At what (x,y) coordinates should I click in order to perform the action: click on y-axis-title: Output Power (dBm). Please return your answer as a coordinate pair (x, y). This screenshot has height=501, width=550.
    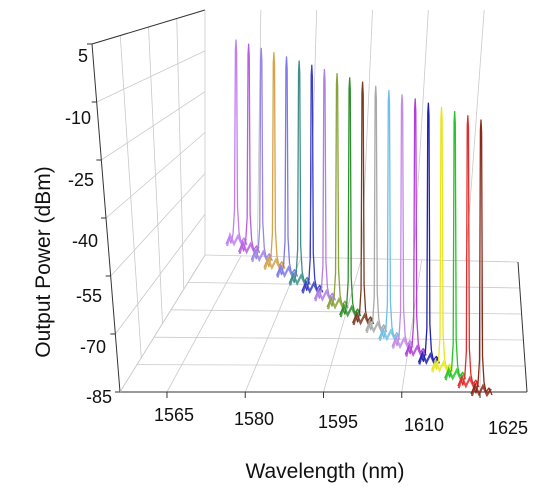
    Looking at the image, I should click on (43, 261).